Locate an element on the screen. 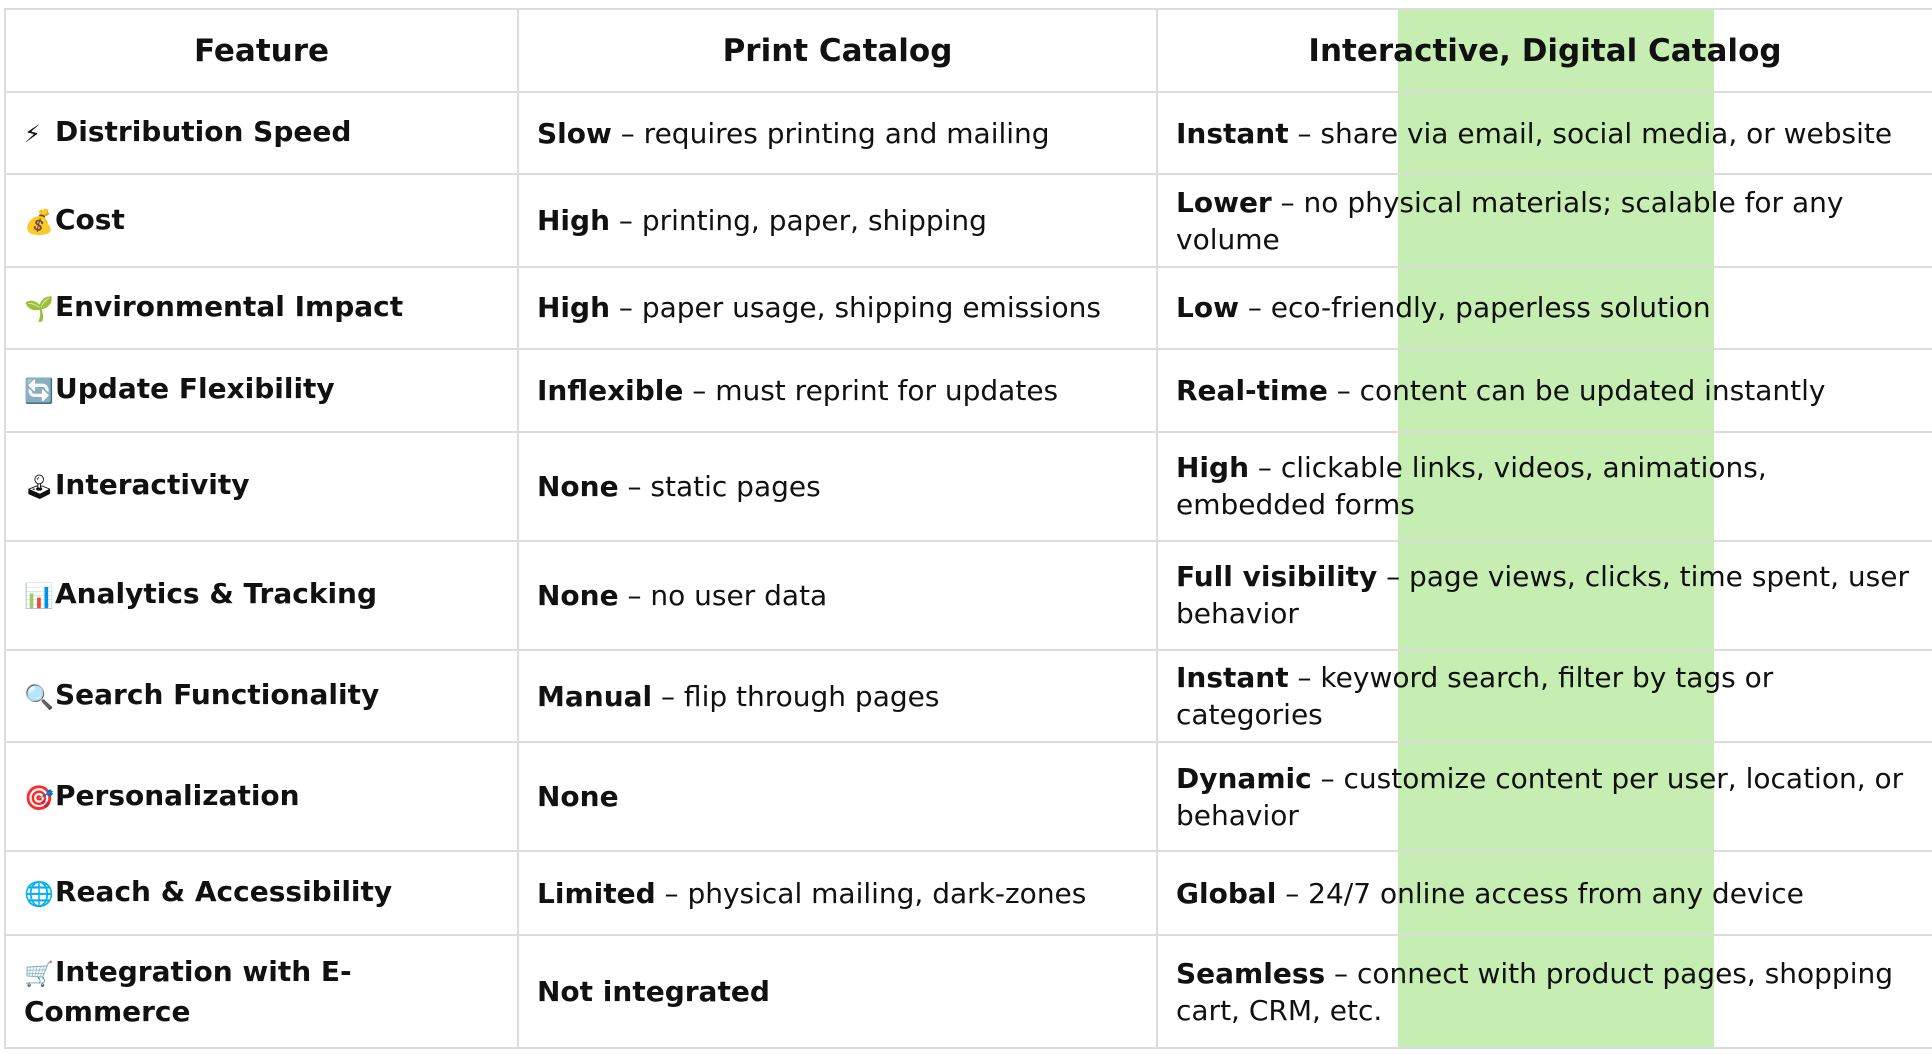 The height and width of the screenshot is (1054, 1932). feature-cell: 🎯Personalization is located at coordinates (261, 797).